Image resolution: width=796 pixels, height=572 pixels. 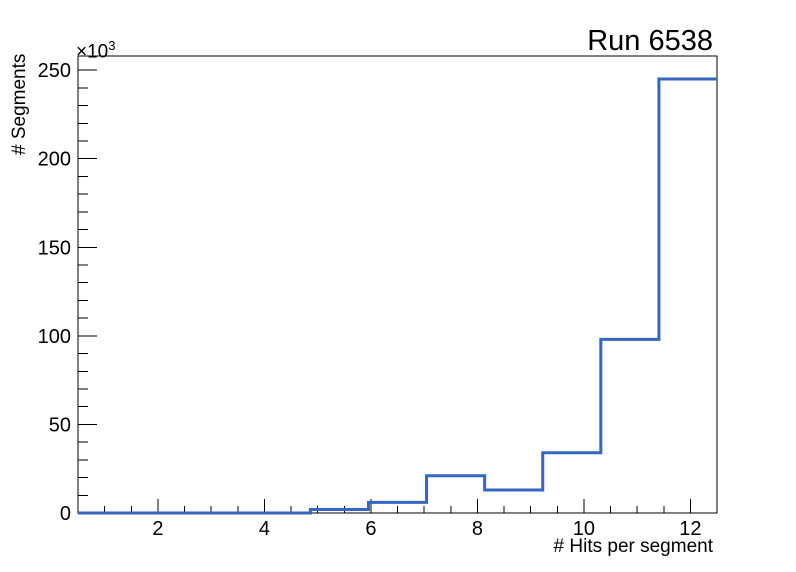 What do you see at coordinates (157, 529) in the screenshot?
I see `x-tick-label: 2` at bounding box center [157, 529].